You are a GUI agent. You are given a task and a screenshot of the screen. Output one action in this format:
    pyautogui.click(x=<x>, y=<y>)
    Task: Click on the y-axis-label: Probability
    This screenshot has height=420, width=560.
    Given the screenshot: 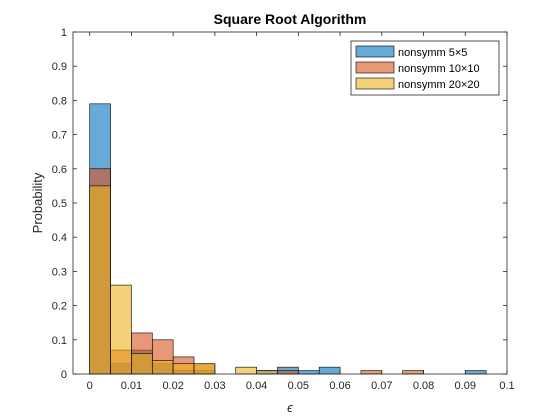 What is the action you would take?
    pyautogui.click(x=37, y=202)
    